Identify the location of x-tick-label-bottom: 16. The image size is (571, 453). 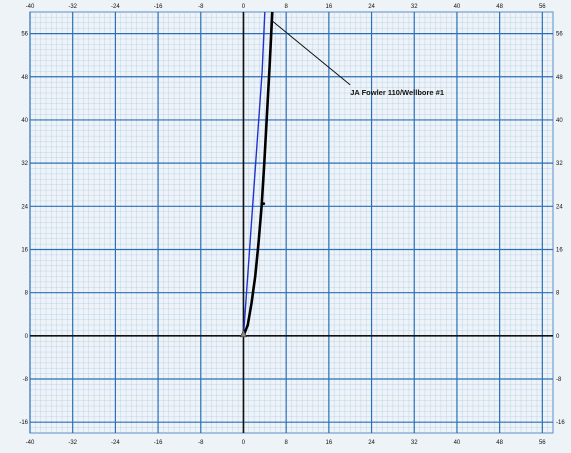
(329, 443).